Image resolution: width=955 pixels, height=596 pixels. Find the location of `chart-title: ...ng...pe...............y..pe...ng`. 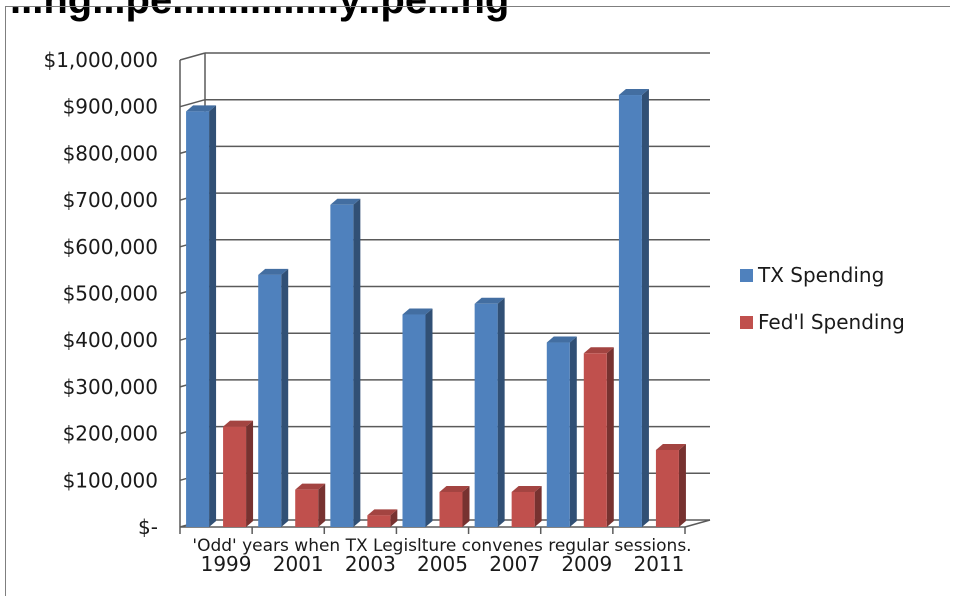

chart-title: ...ng...pe...............y..pe...ng is located at coordinates (260, 11).